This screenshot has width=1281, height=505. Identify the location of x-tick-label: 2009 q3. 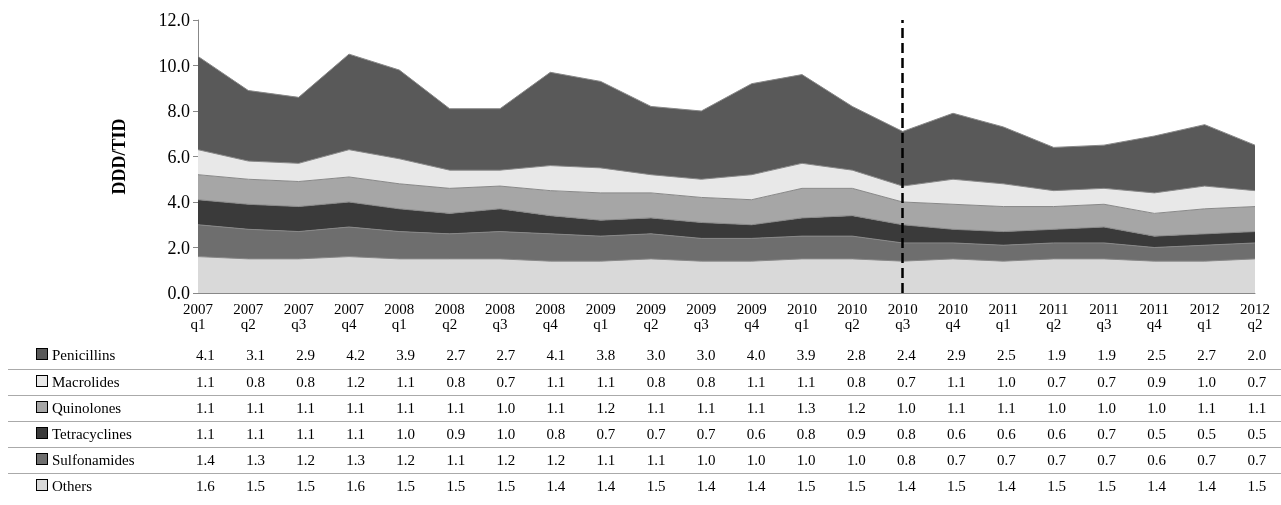
(701, 316).